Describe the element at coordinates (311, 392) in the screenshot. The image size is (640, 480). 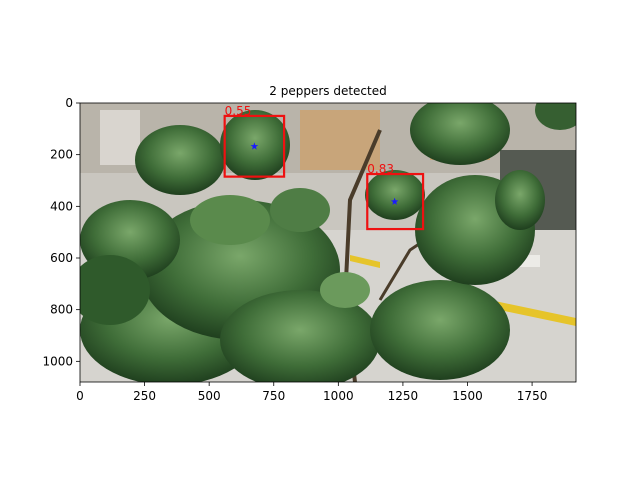
I see `x-axis: 0 250 500 750 1000 1250 1500 1750` at that location.